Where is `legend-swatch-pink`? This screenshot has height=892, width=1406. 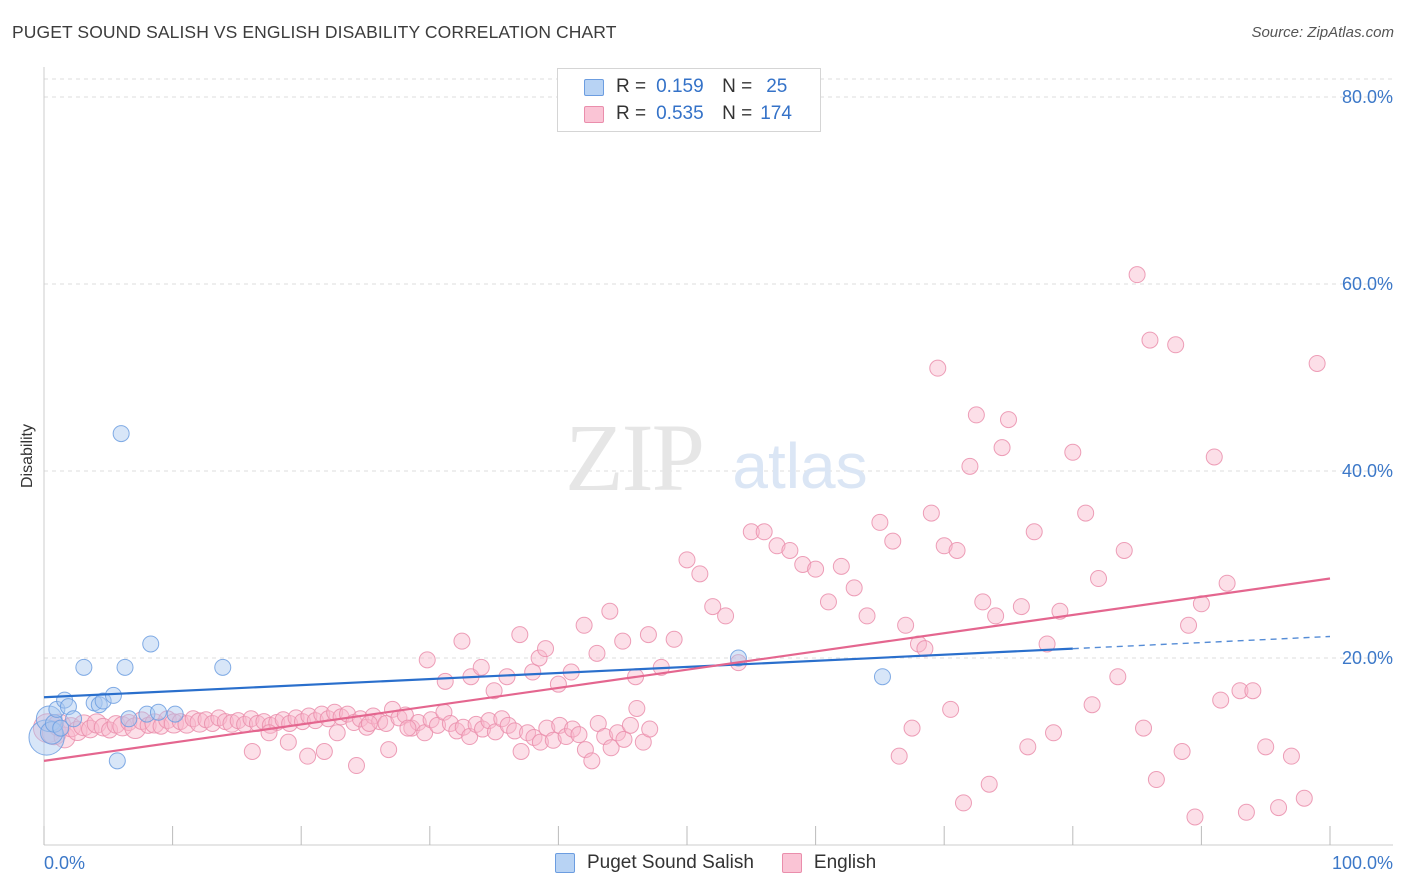 legend-swatch-pink is located at coordinates (594, 114).